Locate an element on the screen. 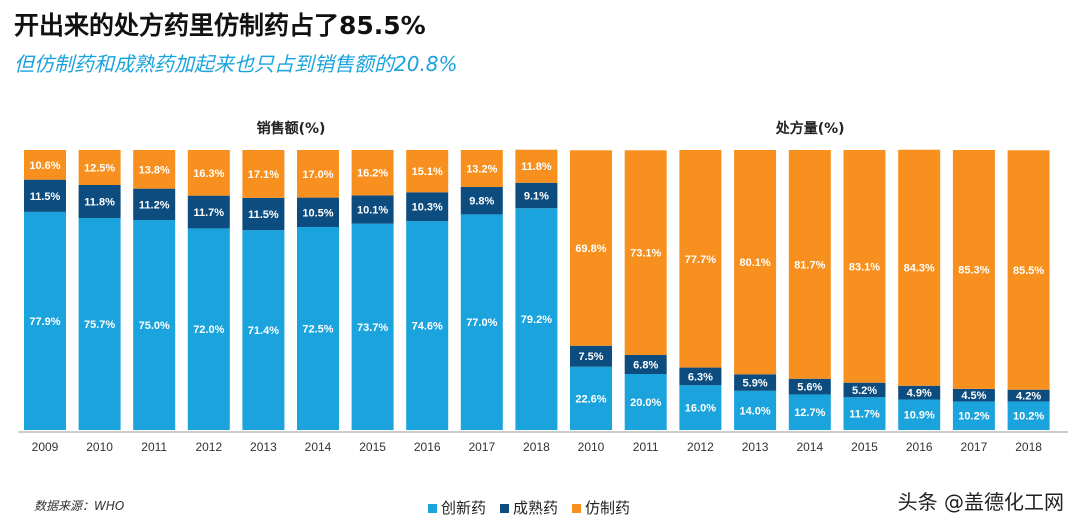 This screenshot has width=1080, height=528. x-tick-label: 2011 is located at coordinates (154, 447).